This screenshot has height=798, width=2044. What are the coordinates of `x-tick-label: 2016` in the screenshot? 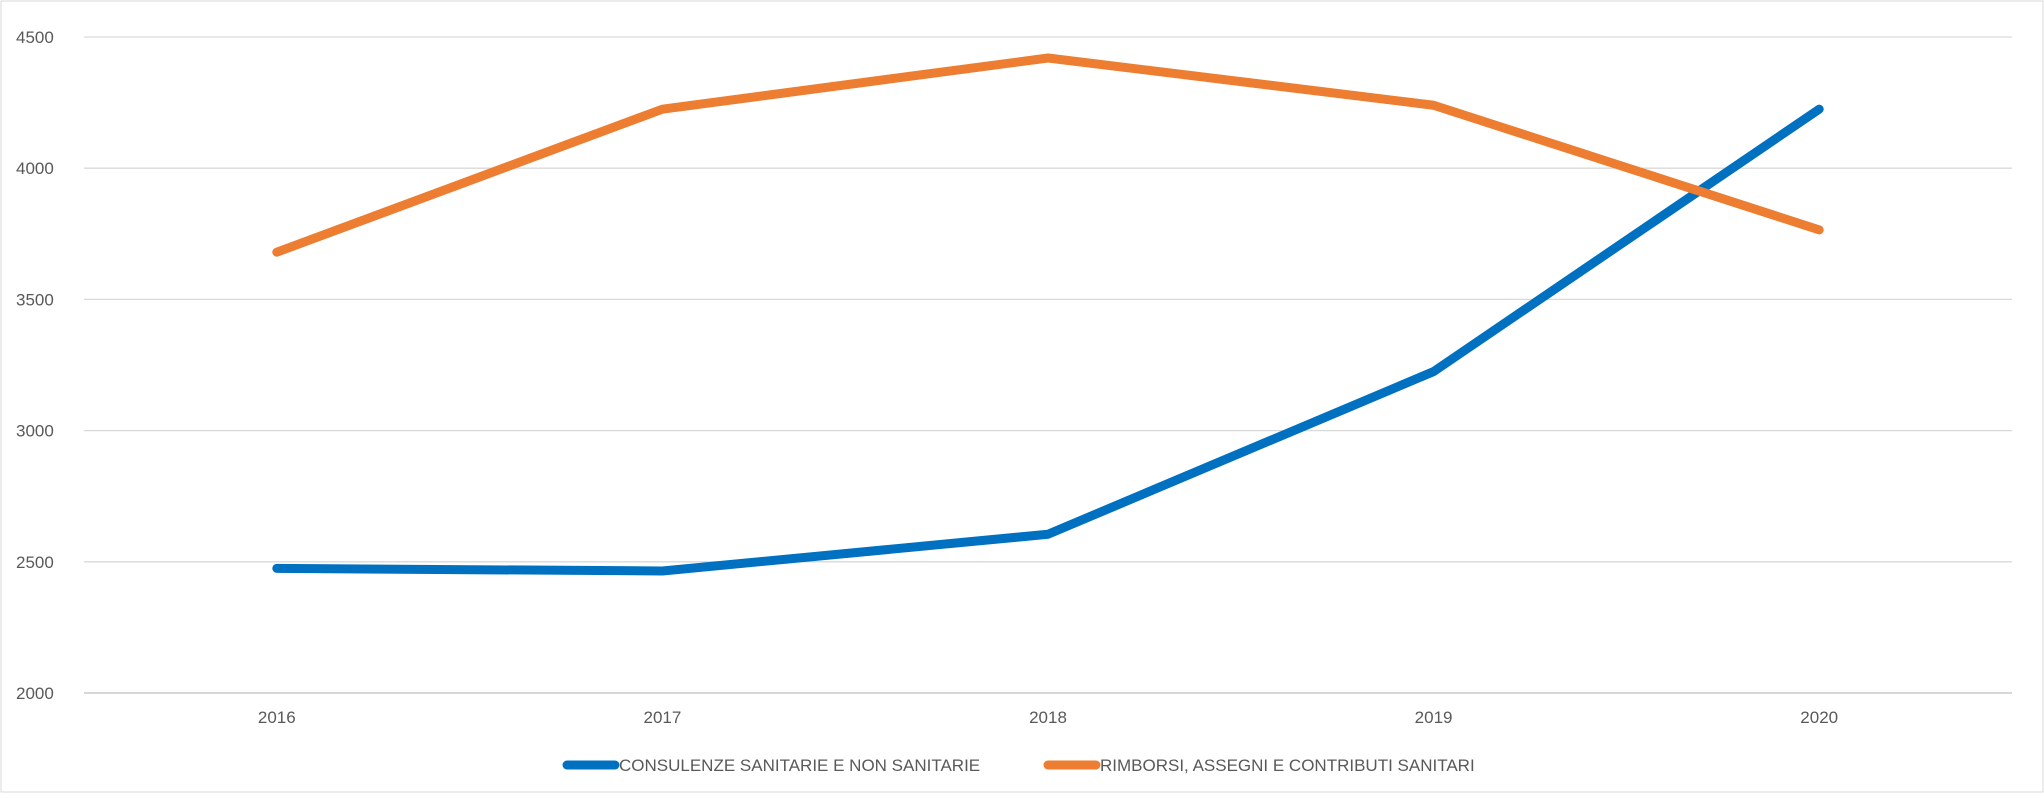 It's located at (277, 717).